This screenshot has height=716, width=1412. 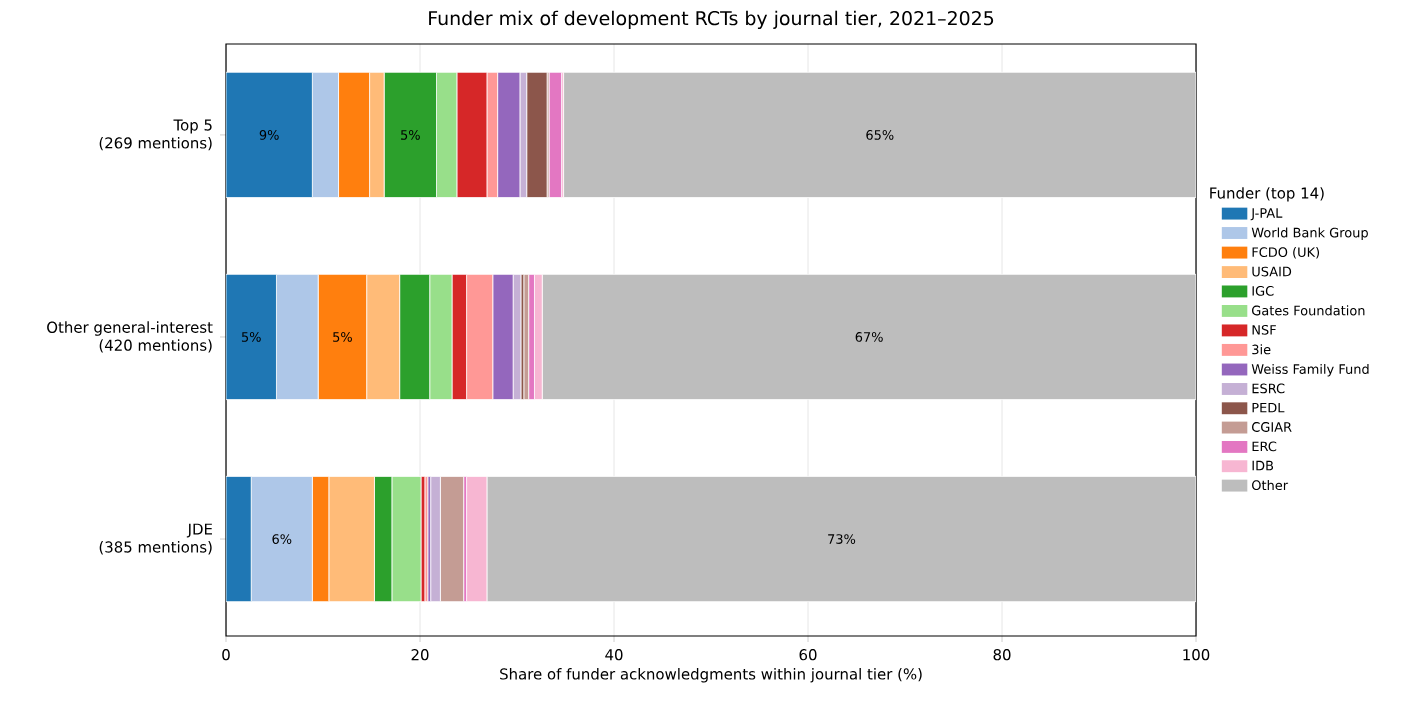 I want to click on chart-title: Funder mix of development RCTs by journal tier, 2021–2025, so click(x=711, y=19).